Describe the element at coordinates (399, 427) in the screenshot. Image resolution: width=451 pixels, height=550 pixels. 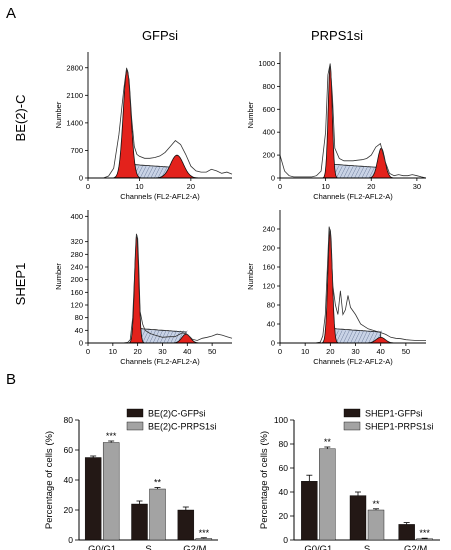
I see `legend-label: SHEP1-PRPS1si` at that location.